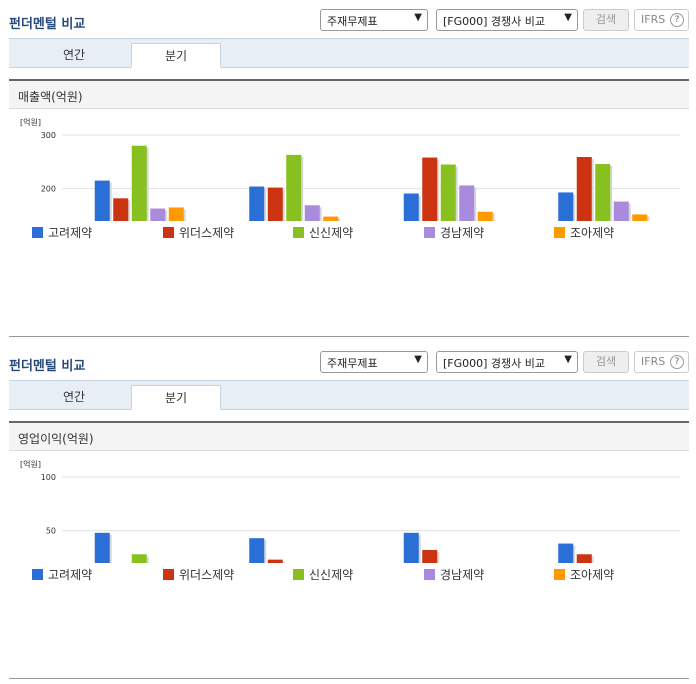 The image size is (696, 684). What do you see at coordinates (349, 94) in the screenshot?
I see `metric-header: 매출액(억원)` at bounding box center [349, 94].